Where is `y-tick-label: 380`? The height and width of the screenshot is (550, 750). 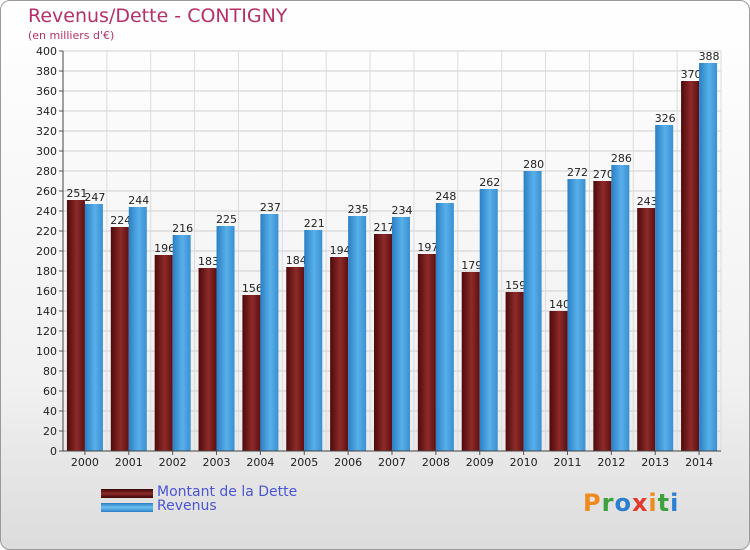
y-tick-label: 380 is located at coordinates (46, 71).